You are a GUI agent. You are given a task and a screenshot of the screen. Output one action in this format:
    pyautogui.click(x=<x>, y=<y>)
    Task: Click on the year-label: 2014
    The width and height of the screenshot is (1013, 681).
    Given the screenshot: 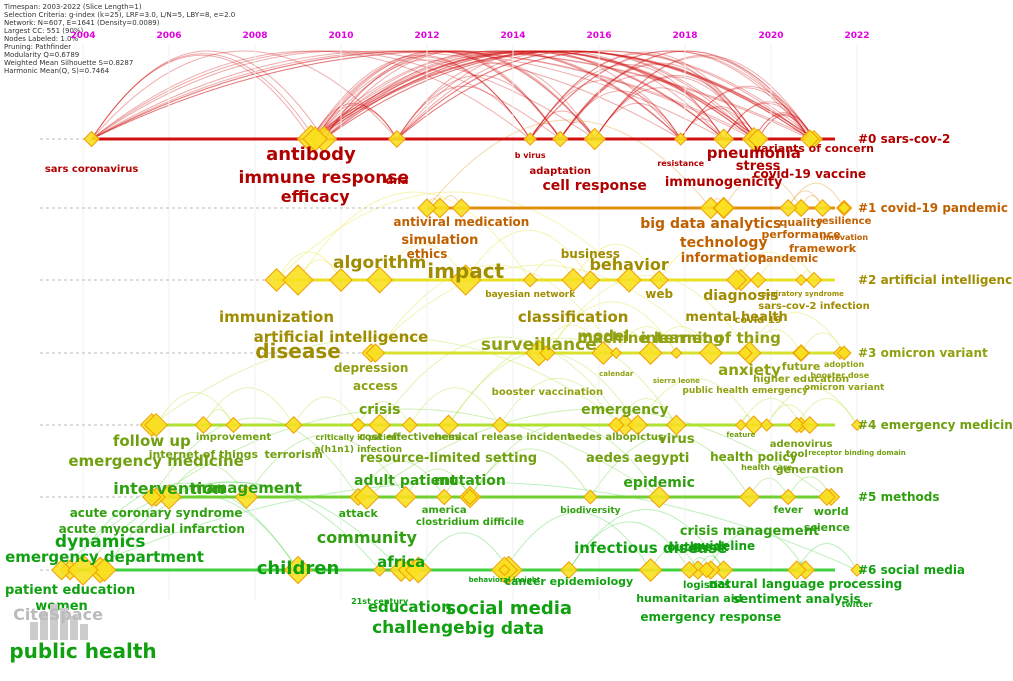 What is the action you would take?
    pyautogui.click(x=512, y=36)
    